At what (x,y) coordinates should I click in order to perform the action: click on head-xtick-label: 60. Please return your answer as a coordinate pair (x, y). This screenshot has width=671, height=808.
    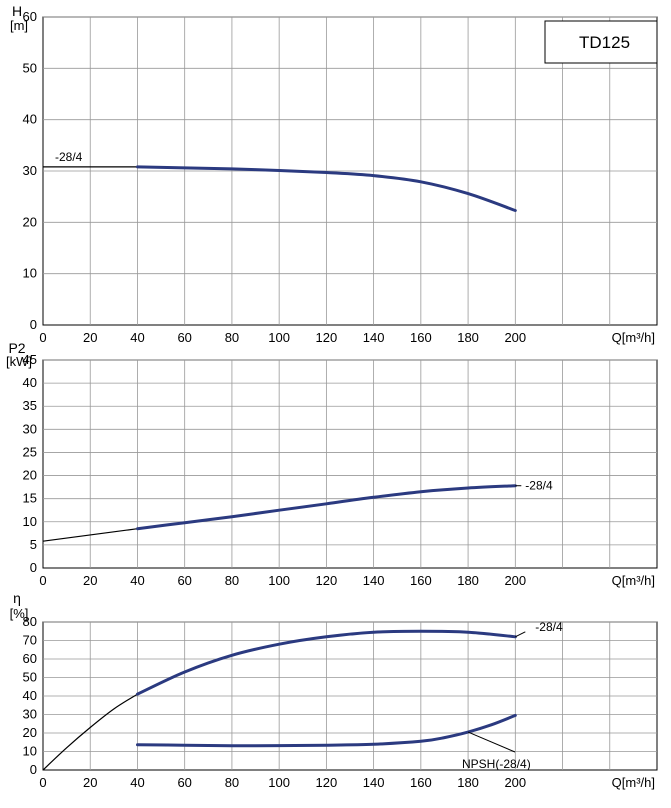
    Looking at the image, I should click on (184, 337).